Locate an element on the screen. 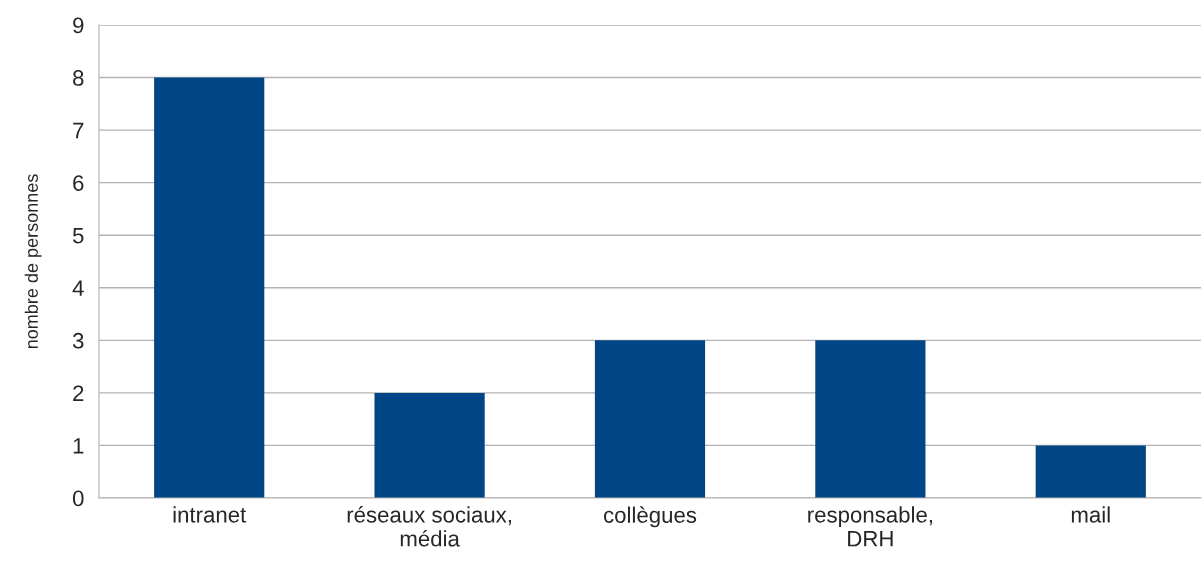 This screenshot has width=1203, height=572. y-tick-label: 3 is located at coordinates (78, 340).